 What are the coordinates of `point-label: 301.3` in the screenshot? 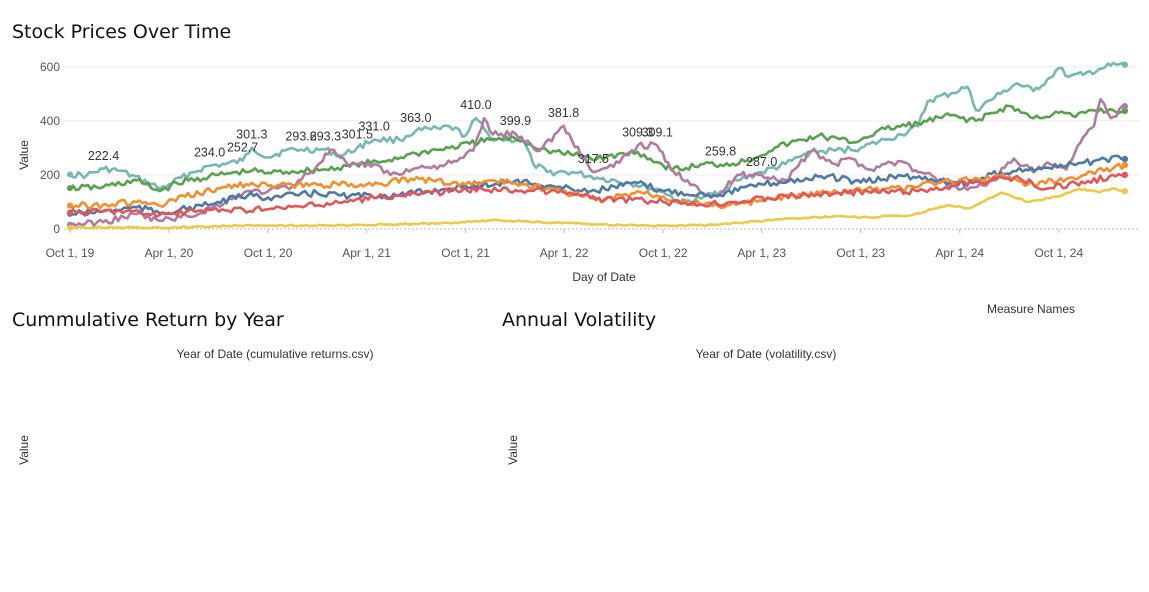 It's located at (251, 135).